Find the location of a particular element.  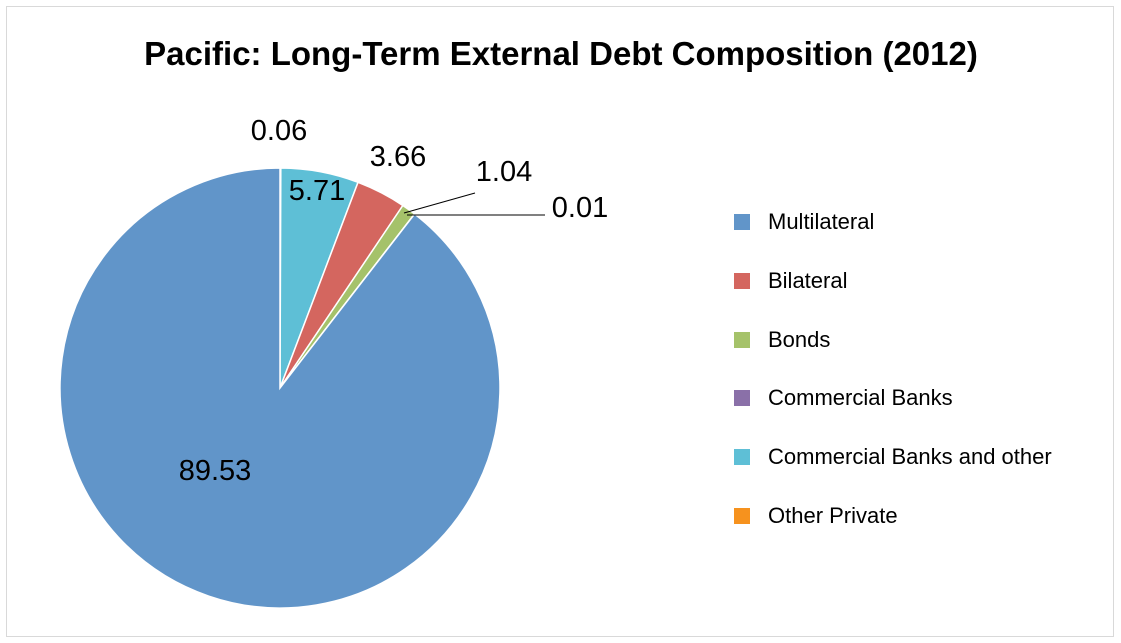

data-label-commercial-banks-and-other: 5.71 is located at coordinates (317, 191).